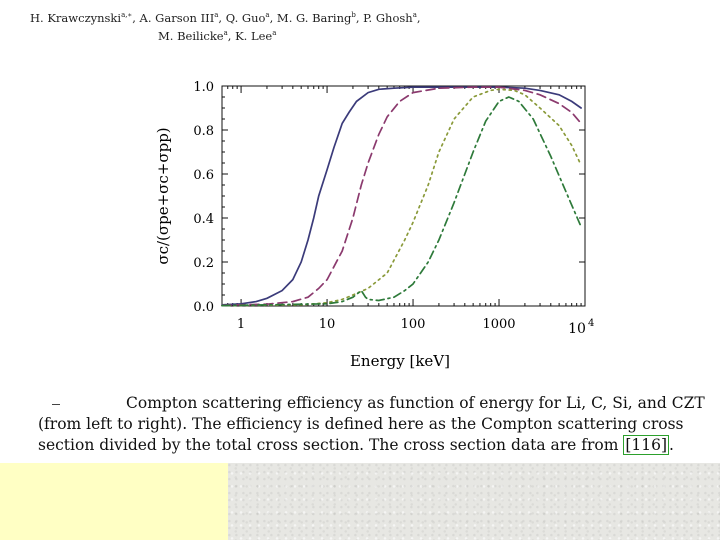  What do you see at coordinates (310, 35) in the screenshot?
I see `author-line-2: M. Beilickea, K. Leea` at bounding box center [310, 35].